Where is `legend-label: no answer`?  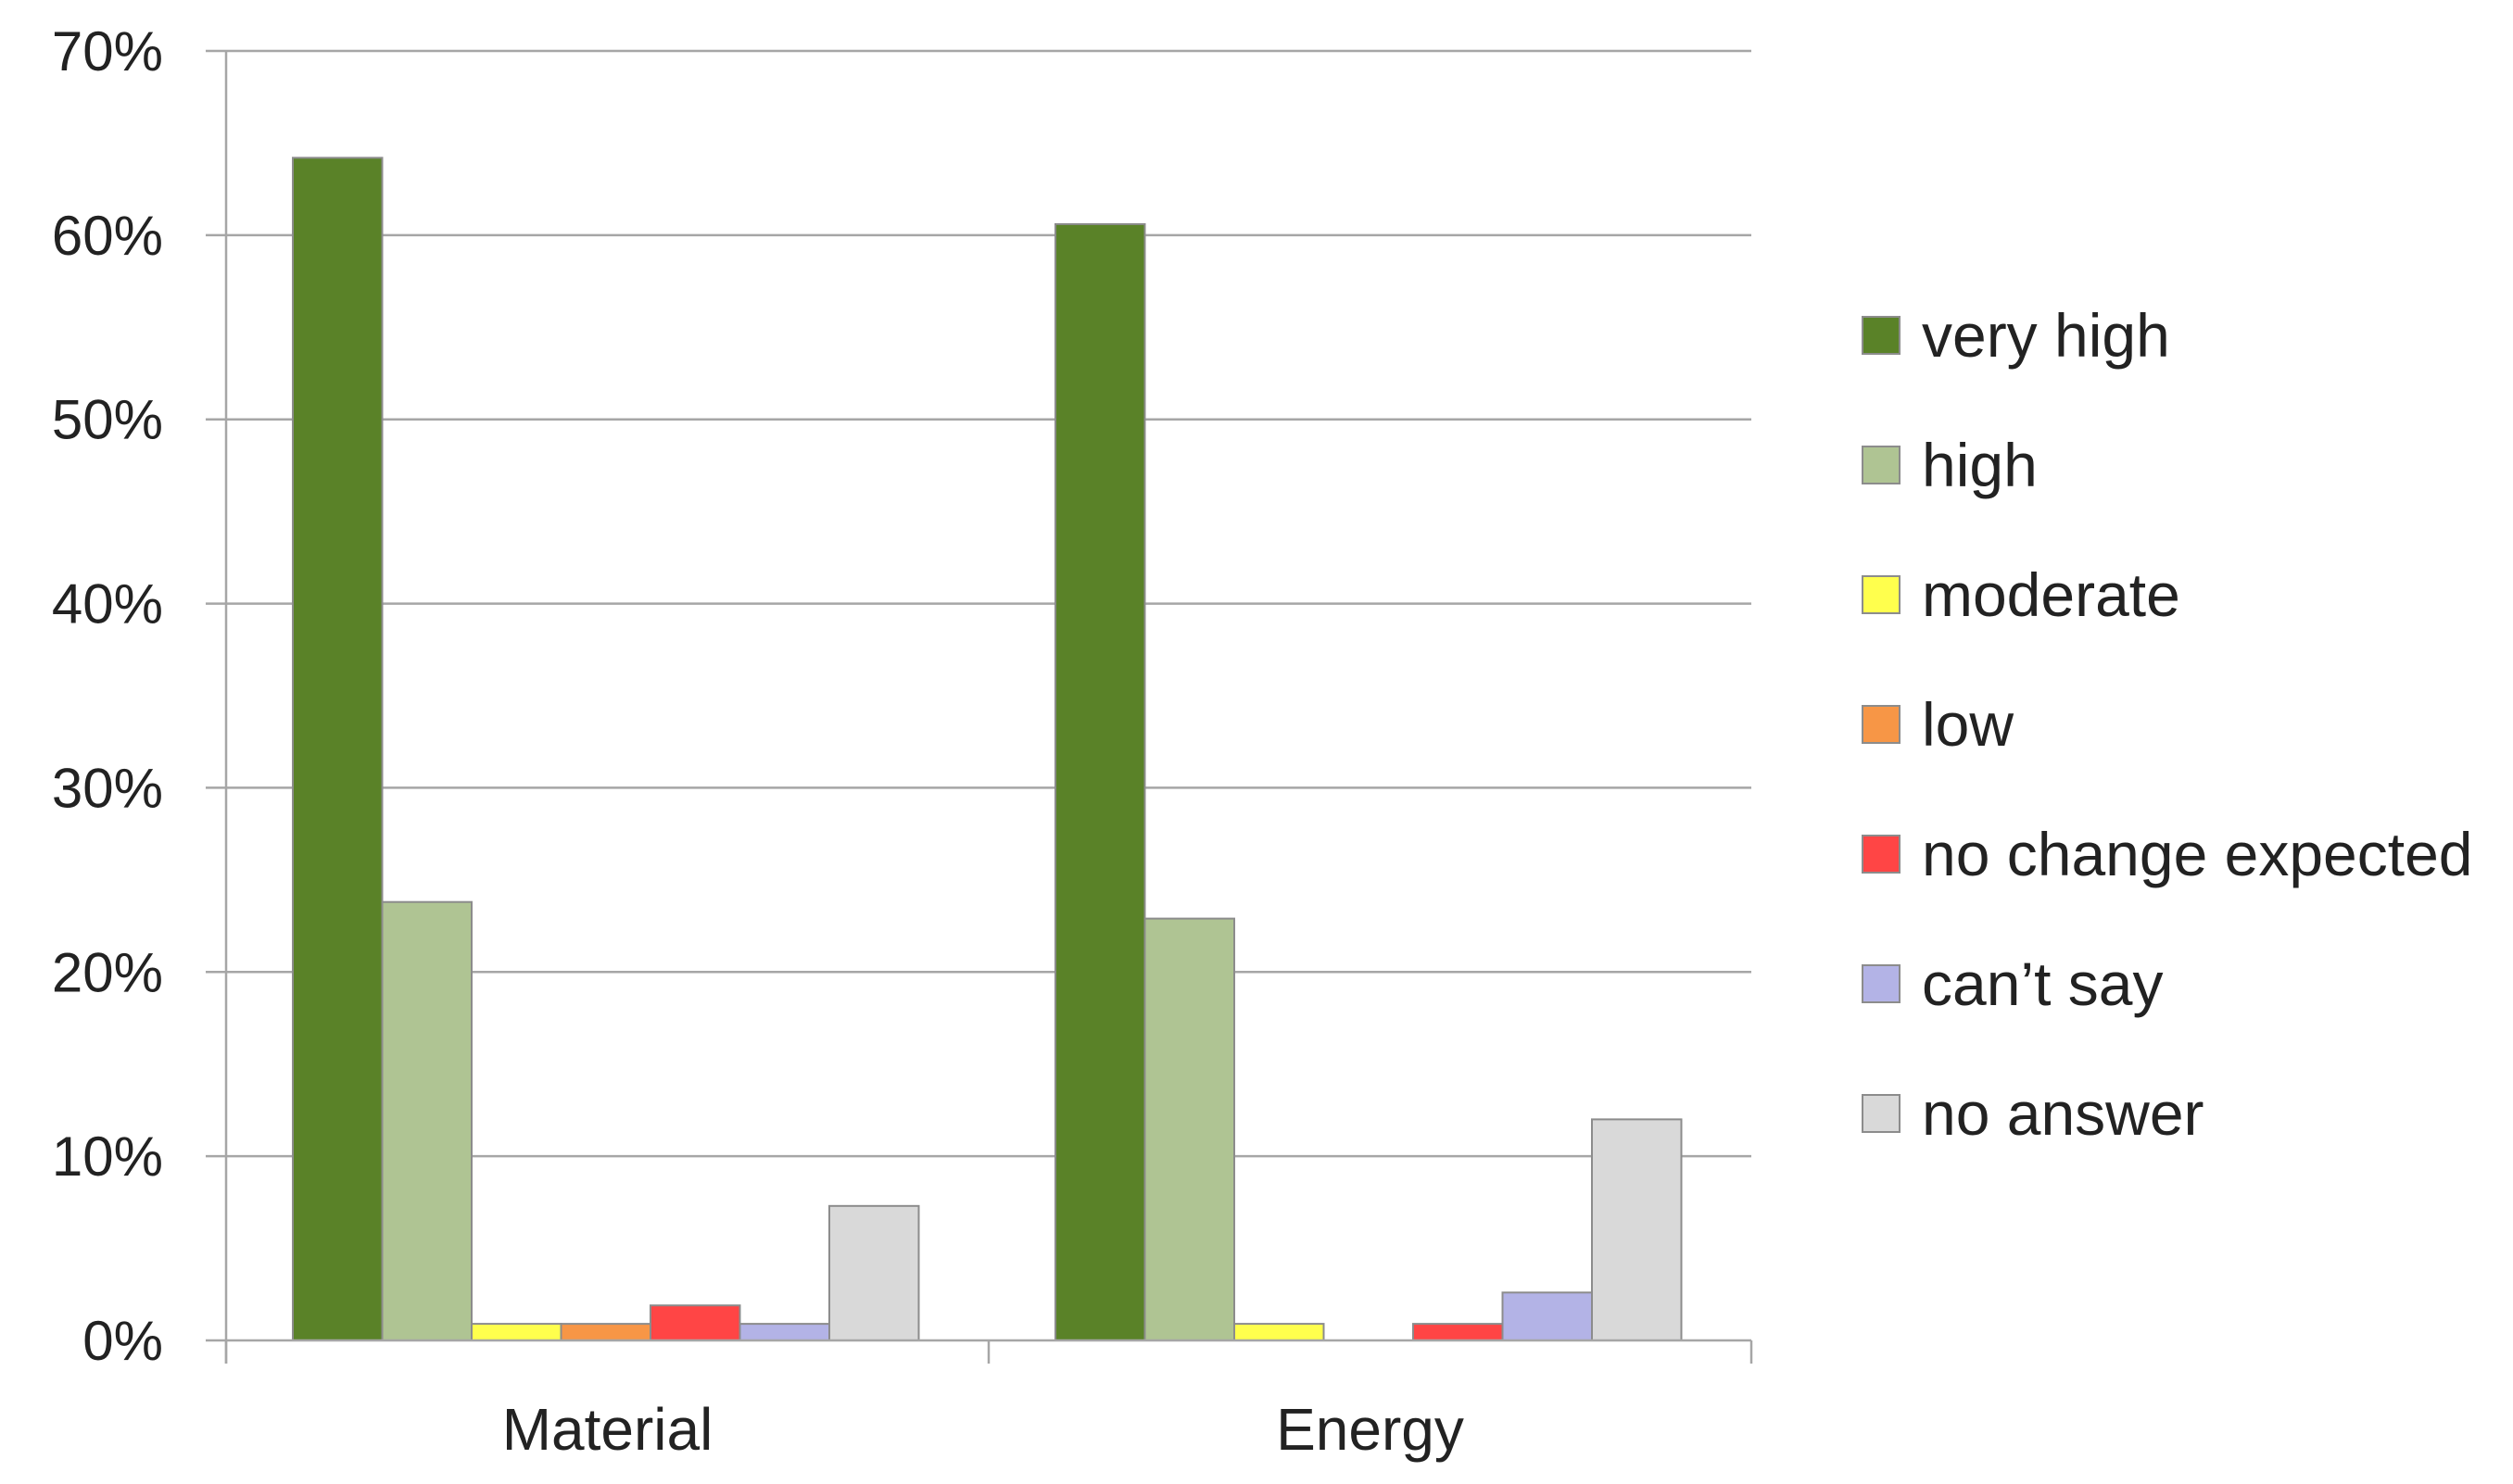
legend-label: no answer is located at coordinates (2063, 1114).